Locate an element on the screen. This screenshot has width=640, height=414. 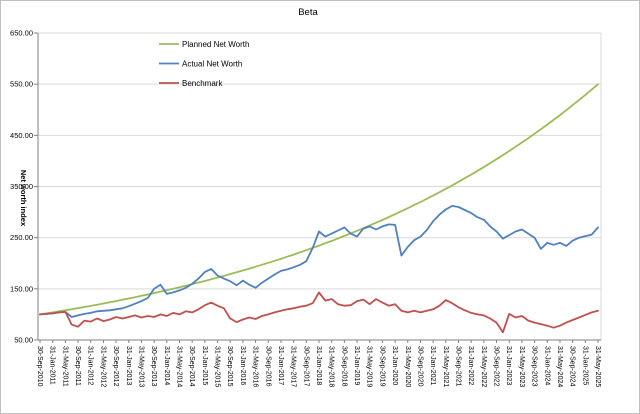
x-axis-label: 31-Jan-2017 is located at coordinates (280, 365).